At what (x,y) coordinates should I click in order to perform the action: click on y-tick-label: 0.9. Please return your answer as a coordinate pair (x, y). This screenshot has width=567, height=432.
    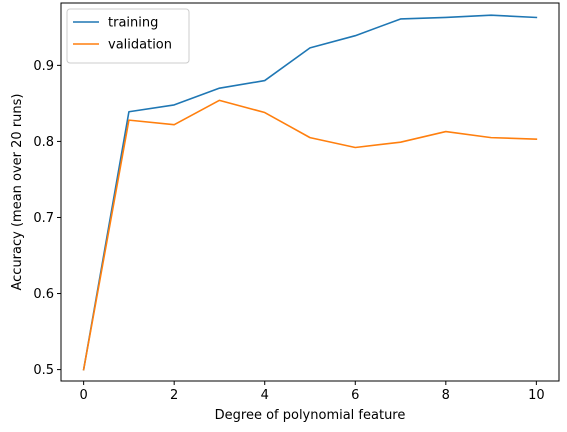
    Looking at the image, I should click on (43, 66).